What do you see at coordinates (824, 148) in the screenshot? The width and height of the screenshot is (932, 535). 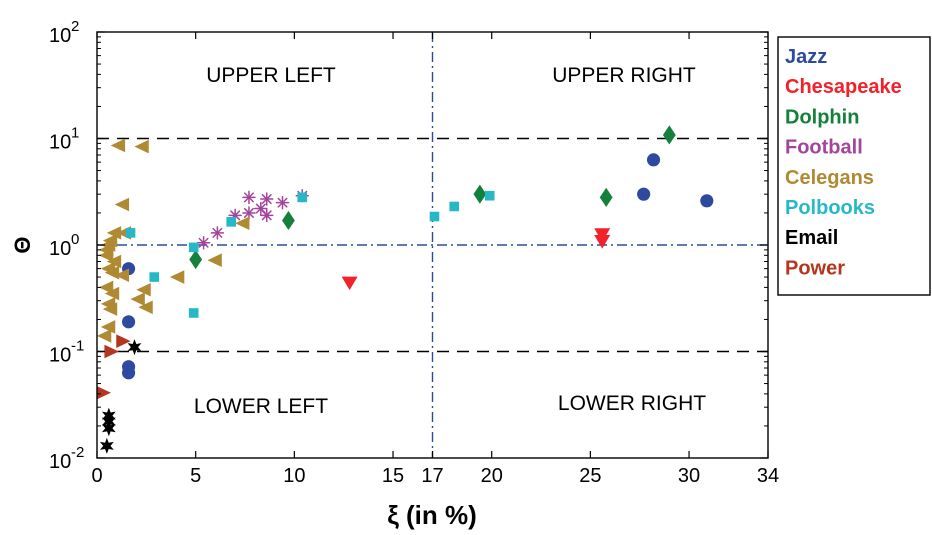 I see `legend-entry-football: Football` at bounding box center [824, 148].